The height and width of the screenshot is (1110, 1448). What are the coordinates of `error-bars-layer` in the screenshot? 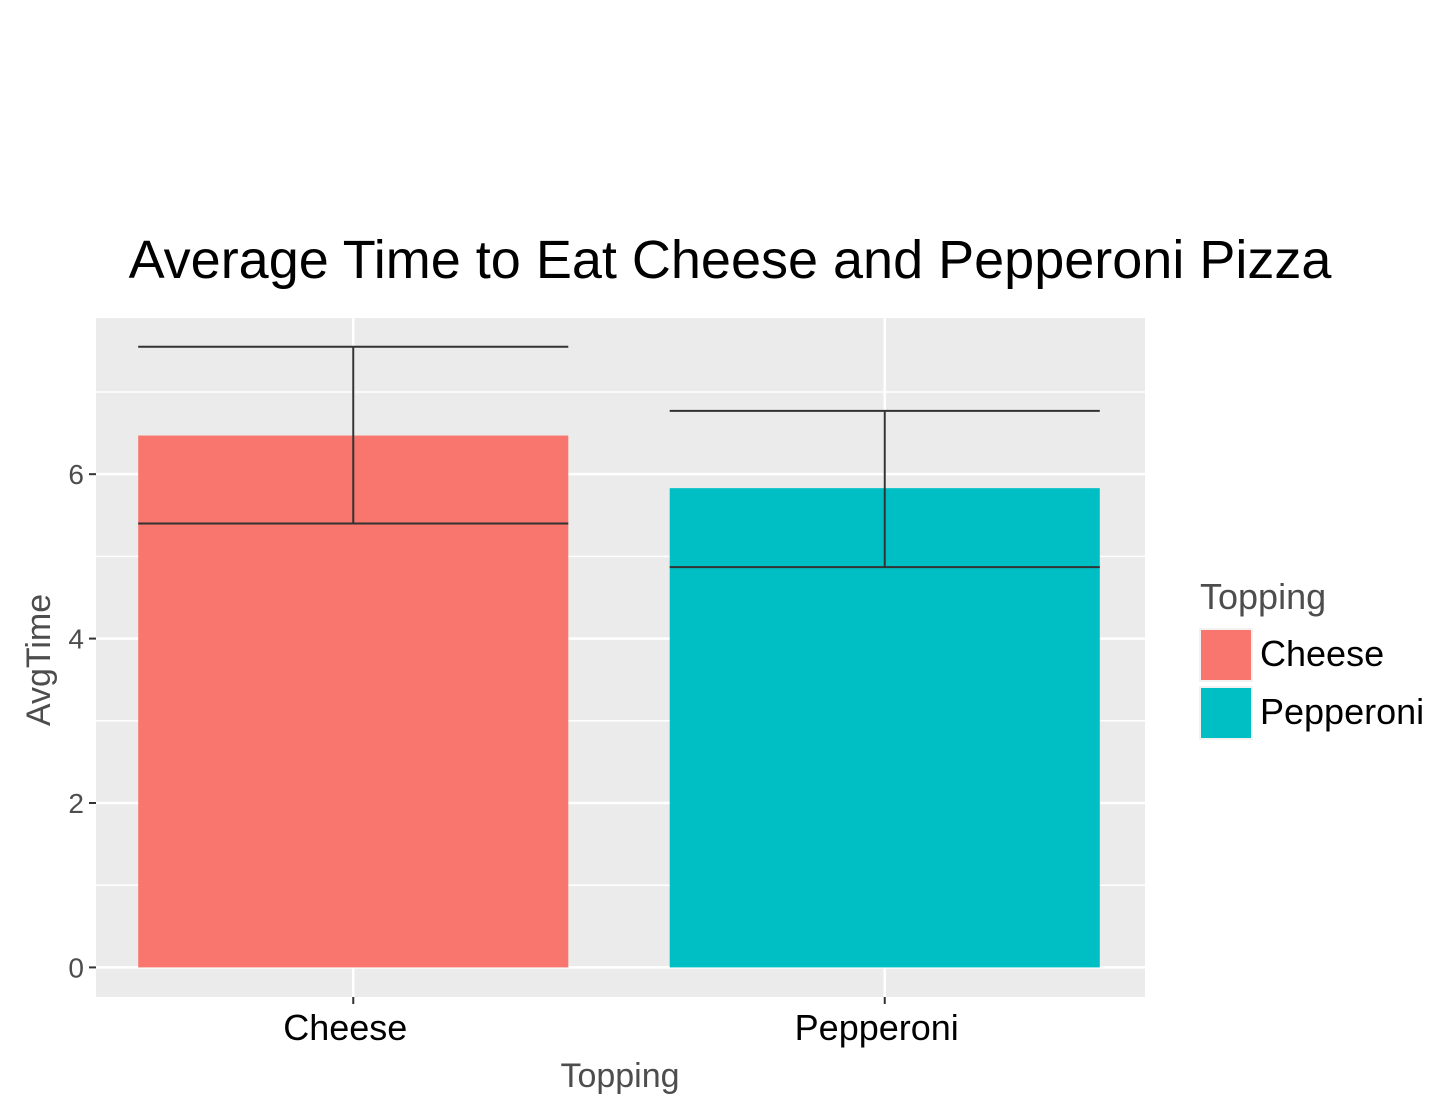 It's located at (619, 457).